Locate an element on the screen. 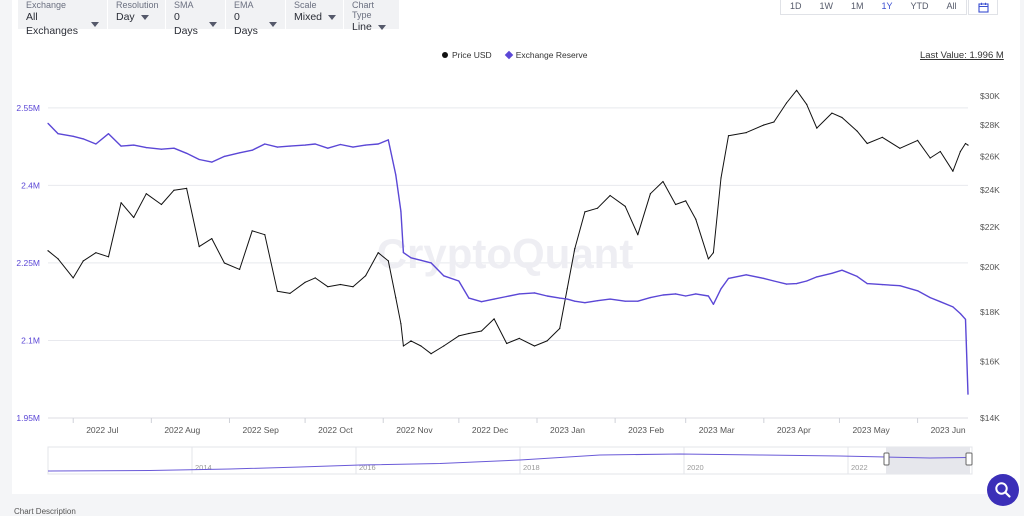  range-button-1d: 1D is located at coordinates (796, 6).